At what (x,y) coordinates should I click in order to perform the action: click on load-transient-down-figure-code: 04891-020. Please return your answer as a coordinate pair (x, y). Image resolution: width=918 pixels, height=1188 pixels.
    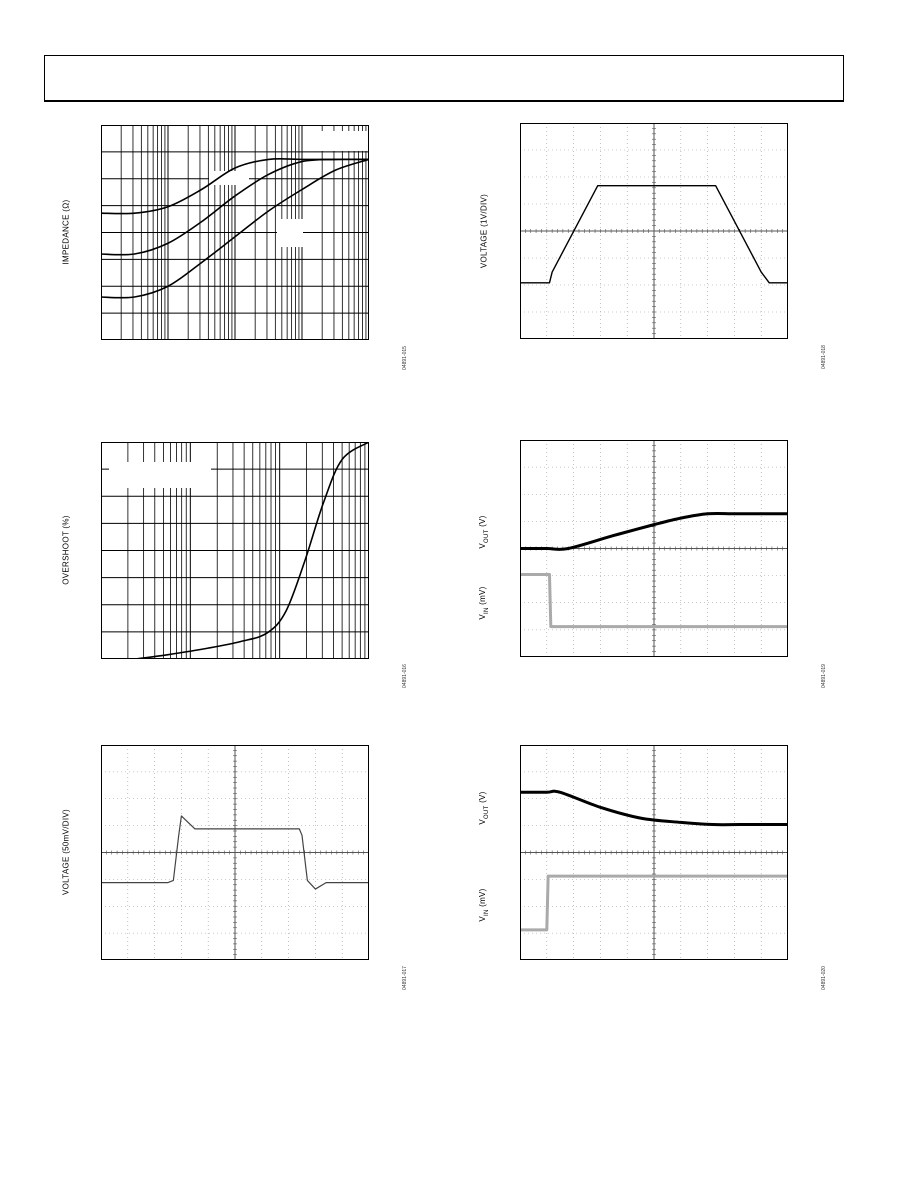
    Looking at the image, I should click on (824, 978).